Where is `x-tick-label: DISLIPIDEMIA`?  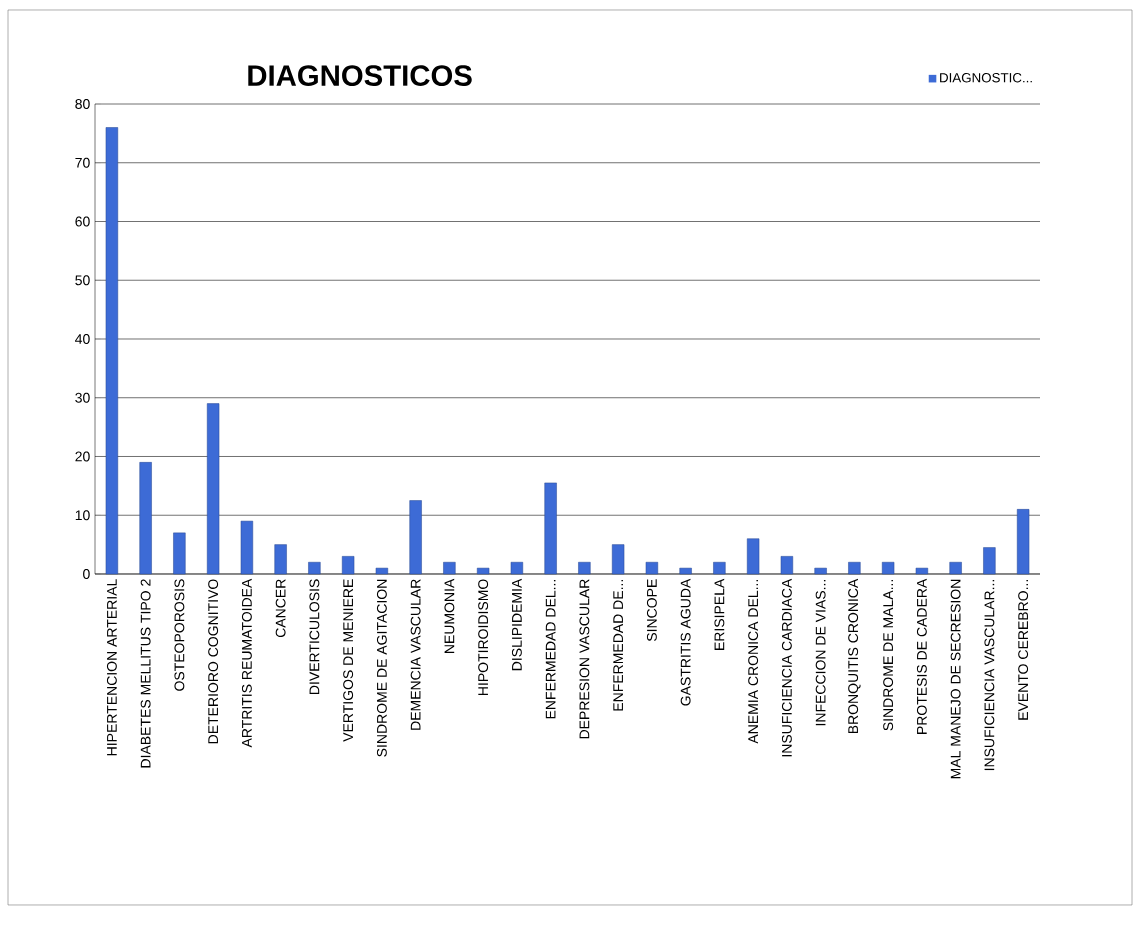
x-tick-label: DISLIPIDEMIA is located at coordinates (516, 624).